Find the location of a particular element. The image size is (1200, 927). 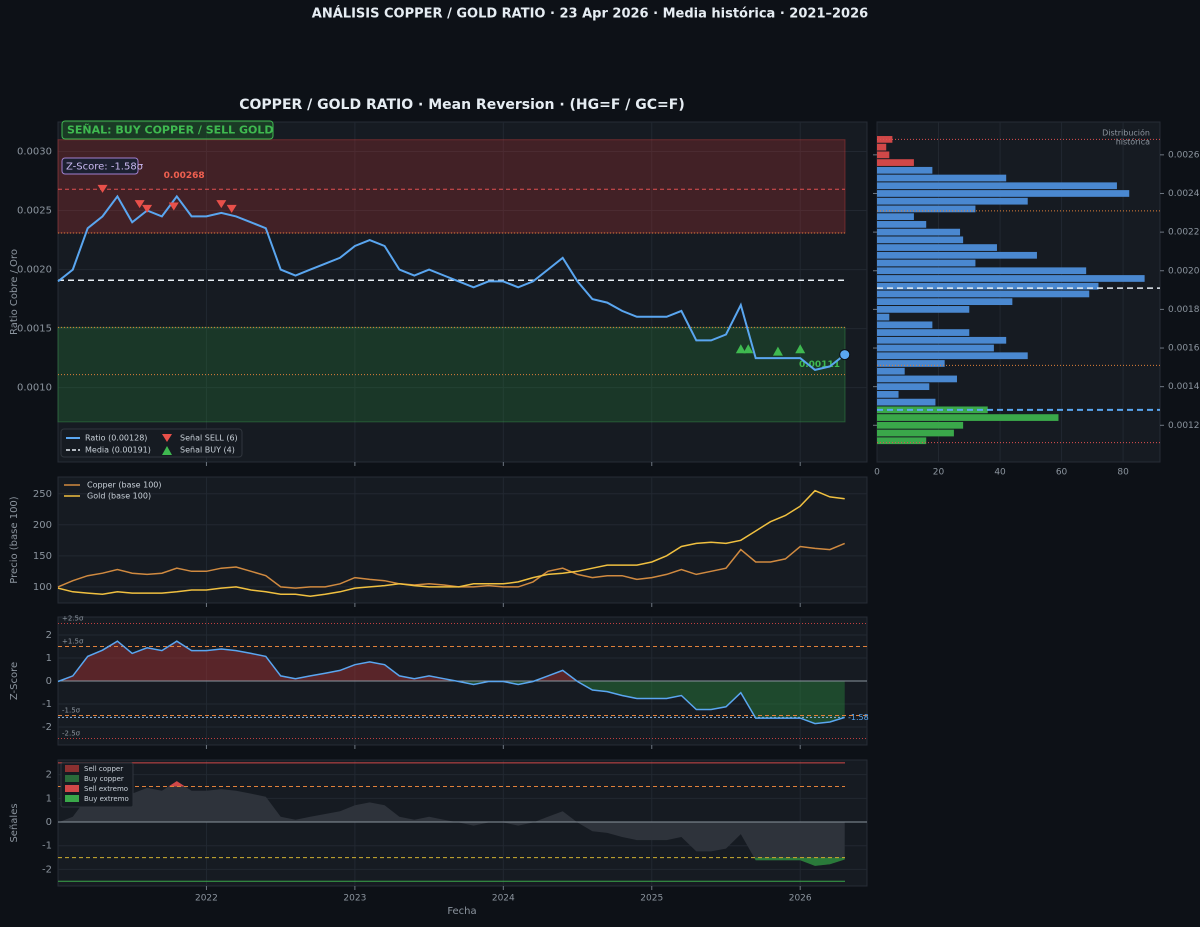

level-label: +2.5σ is located at coordinates (73, 618).